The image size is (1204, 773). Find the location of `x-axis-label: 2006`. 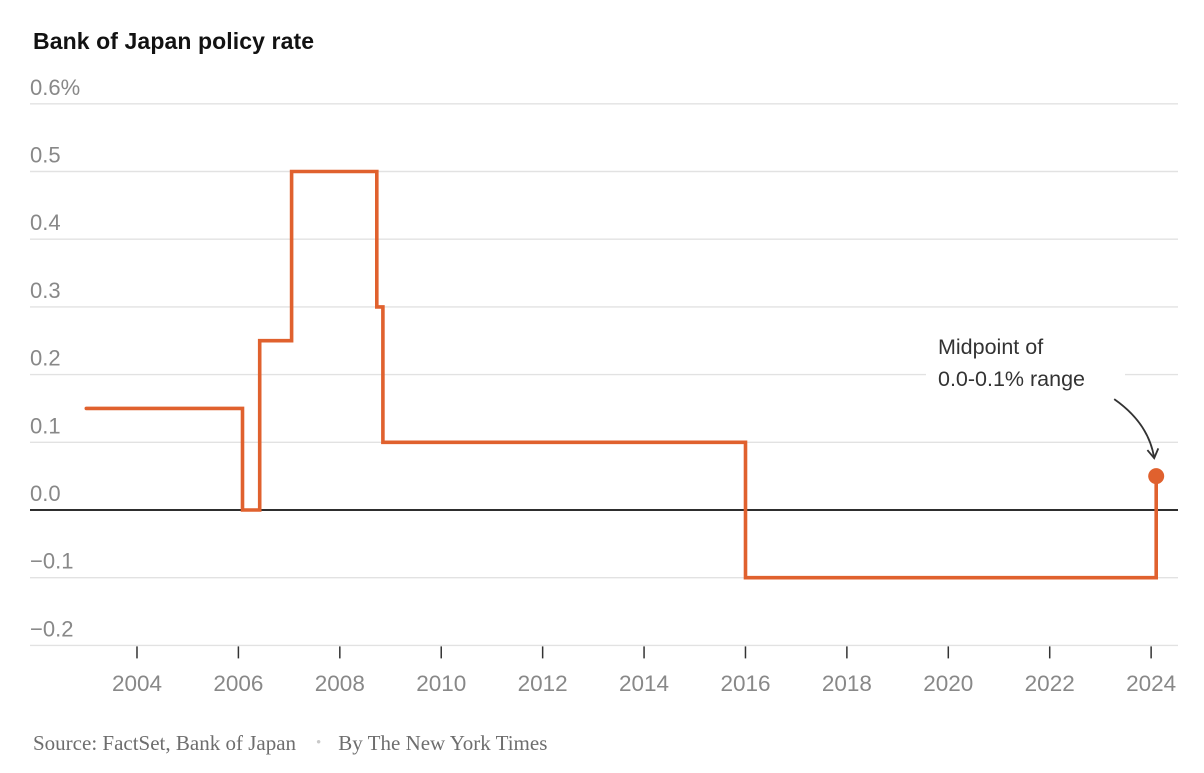

x-axis-label: 2006 is located at coordinates (238, 683).